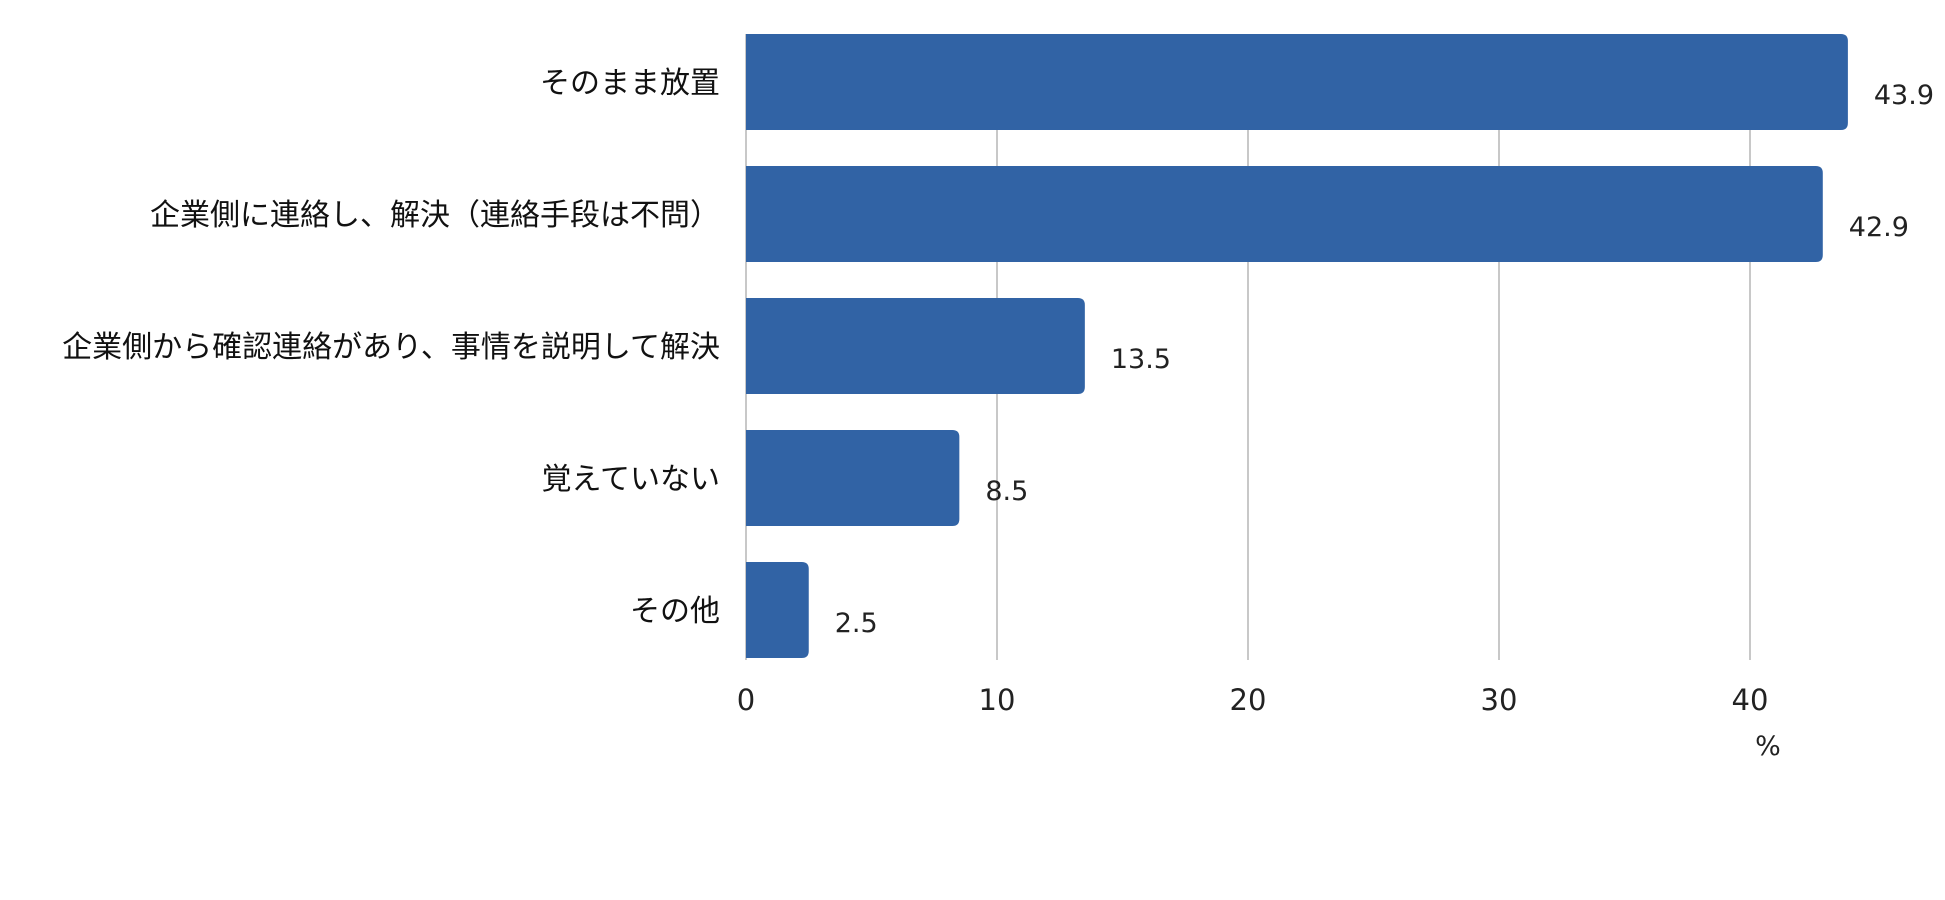 This screenshot has width=1945, height=900. What do you see at coordinates (1904, 95) in the screenshot?
I see `data-label: 43.9` at bounding box center [1904, 95].